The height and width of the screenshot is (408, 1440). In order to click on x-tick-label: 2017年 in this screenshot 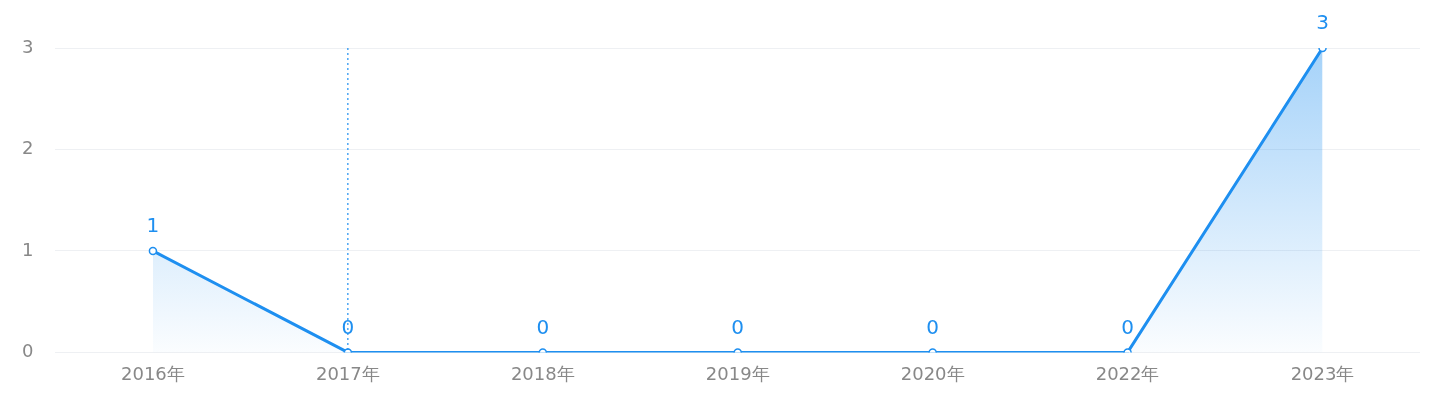, I will do `click(347, 373)`.